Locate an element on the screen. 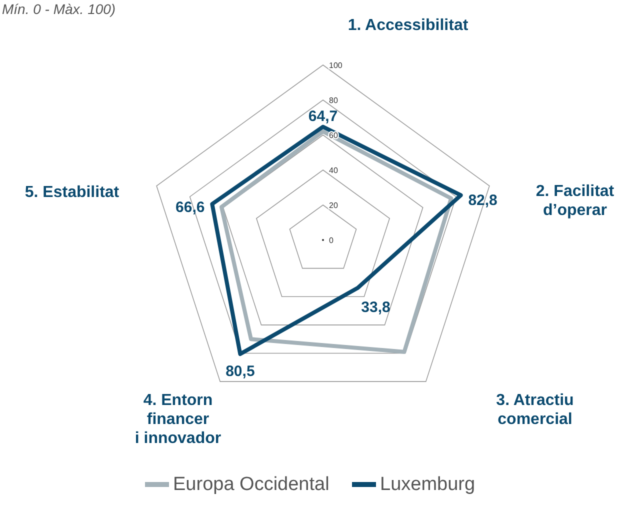  data-label: 82,8 is located at coordinates (483, 201).